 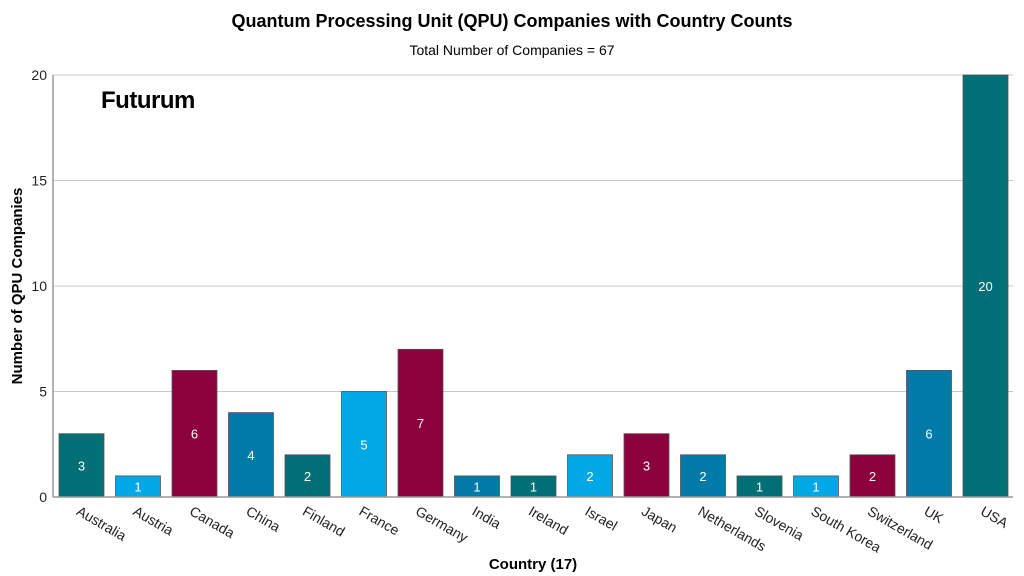 What do you see at coordinates (154, 521) in the screenshot?
I see `x-tick-label: Austria` at bounding box center [154, 521].